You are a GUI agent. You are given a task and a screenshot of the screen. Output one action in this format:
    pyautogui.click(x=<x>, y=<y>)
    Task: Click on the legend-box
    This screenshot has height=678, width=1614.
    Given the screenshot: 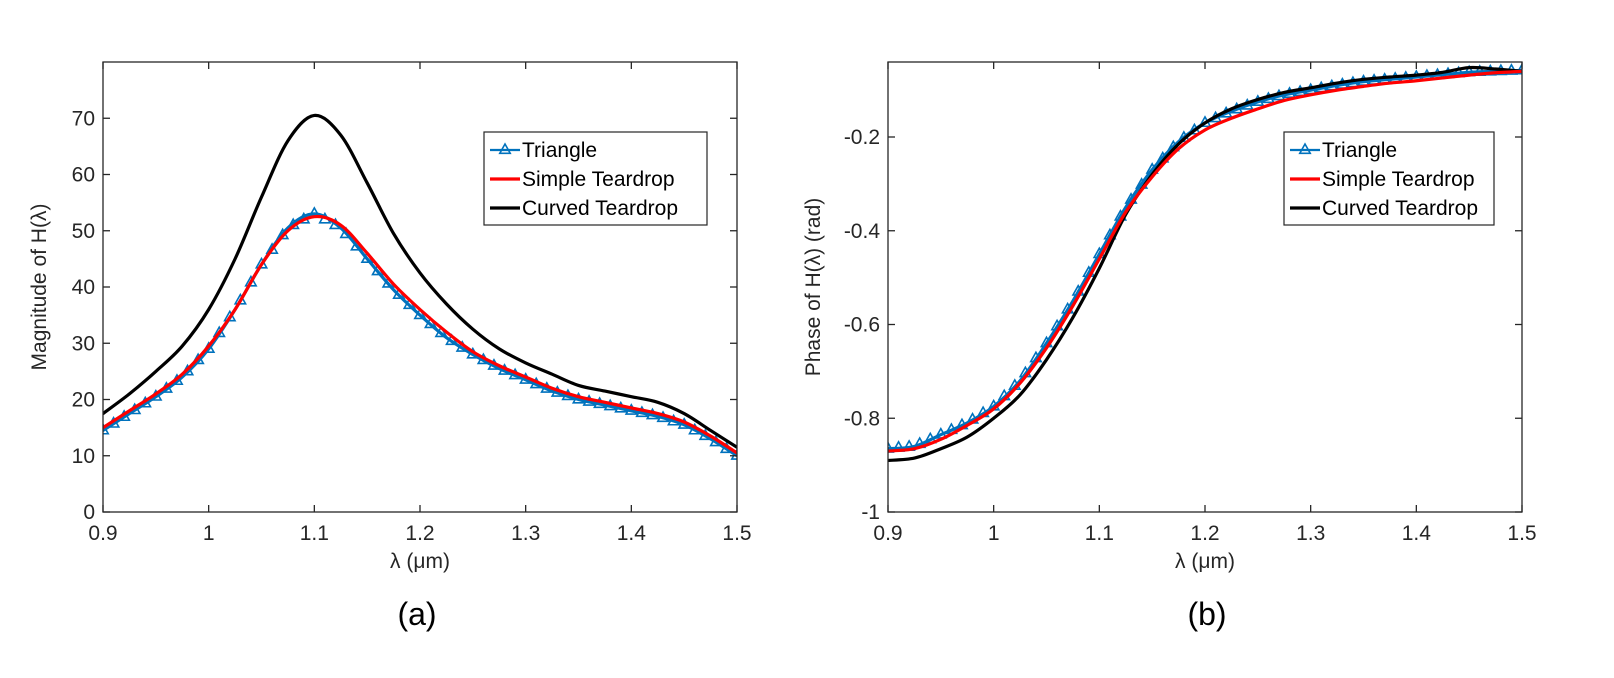 What is the action you would take?
    pyautogui.click(x=595, y=178)
    